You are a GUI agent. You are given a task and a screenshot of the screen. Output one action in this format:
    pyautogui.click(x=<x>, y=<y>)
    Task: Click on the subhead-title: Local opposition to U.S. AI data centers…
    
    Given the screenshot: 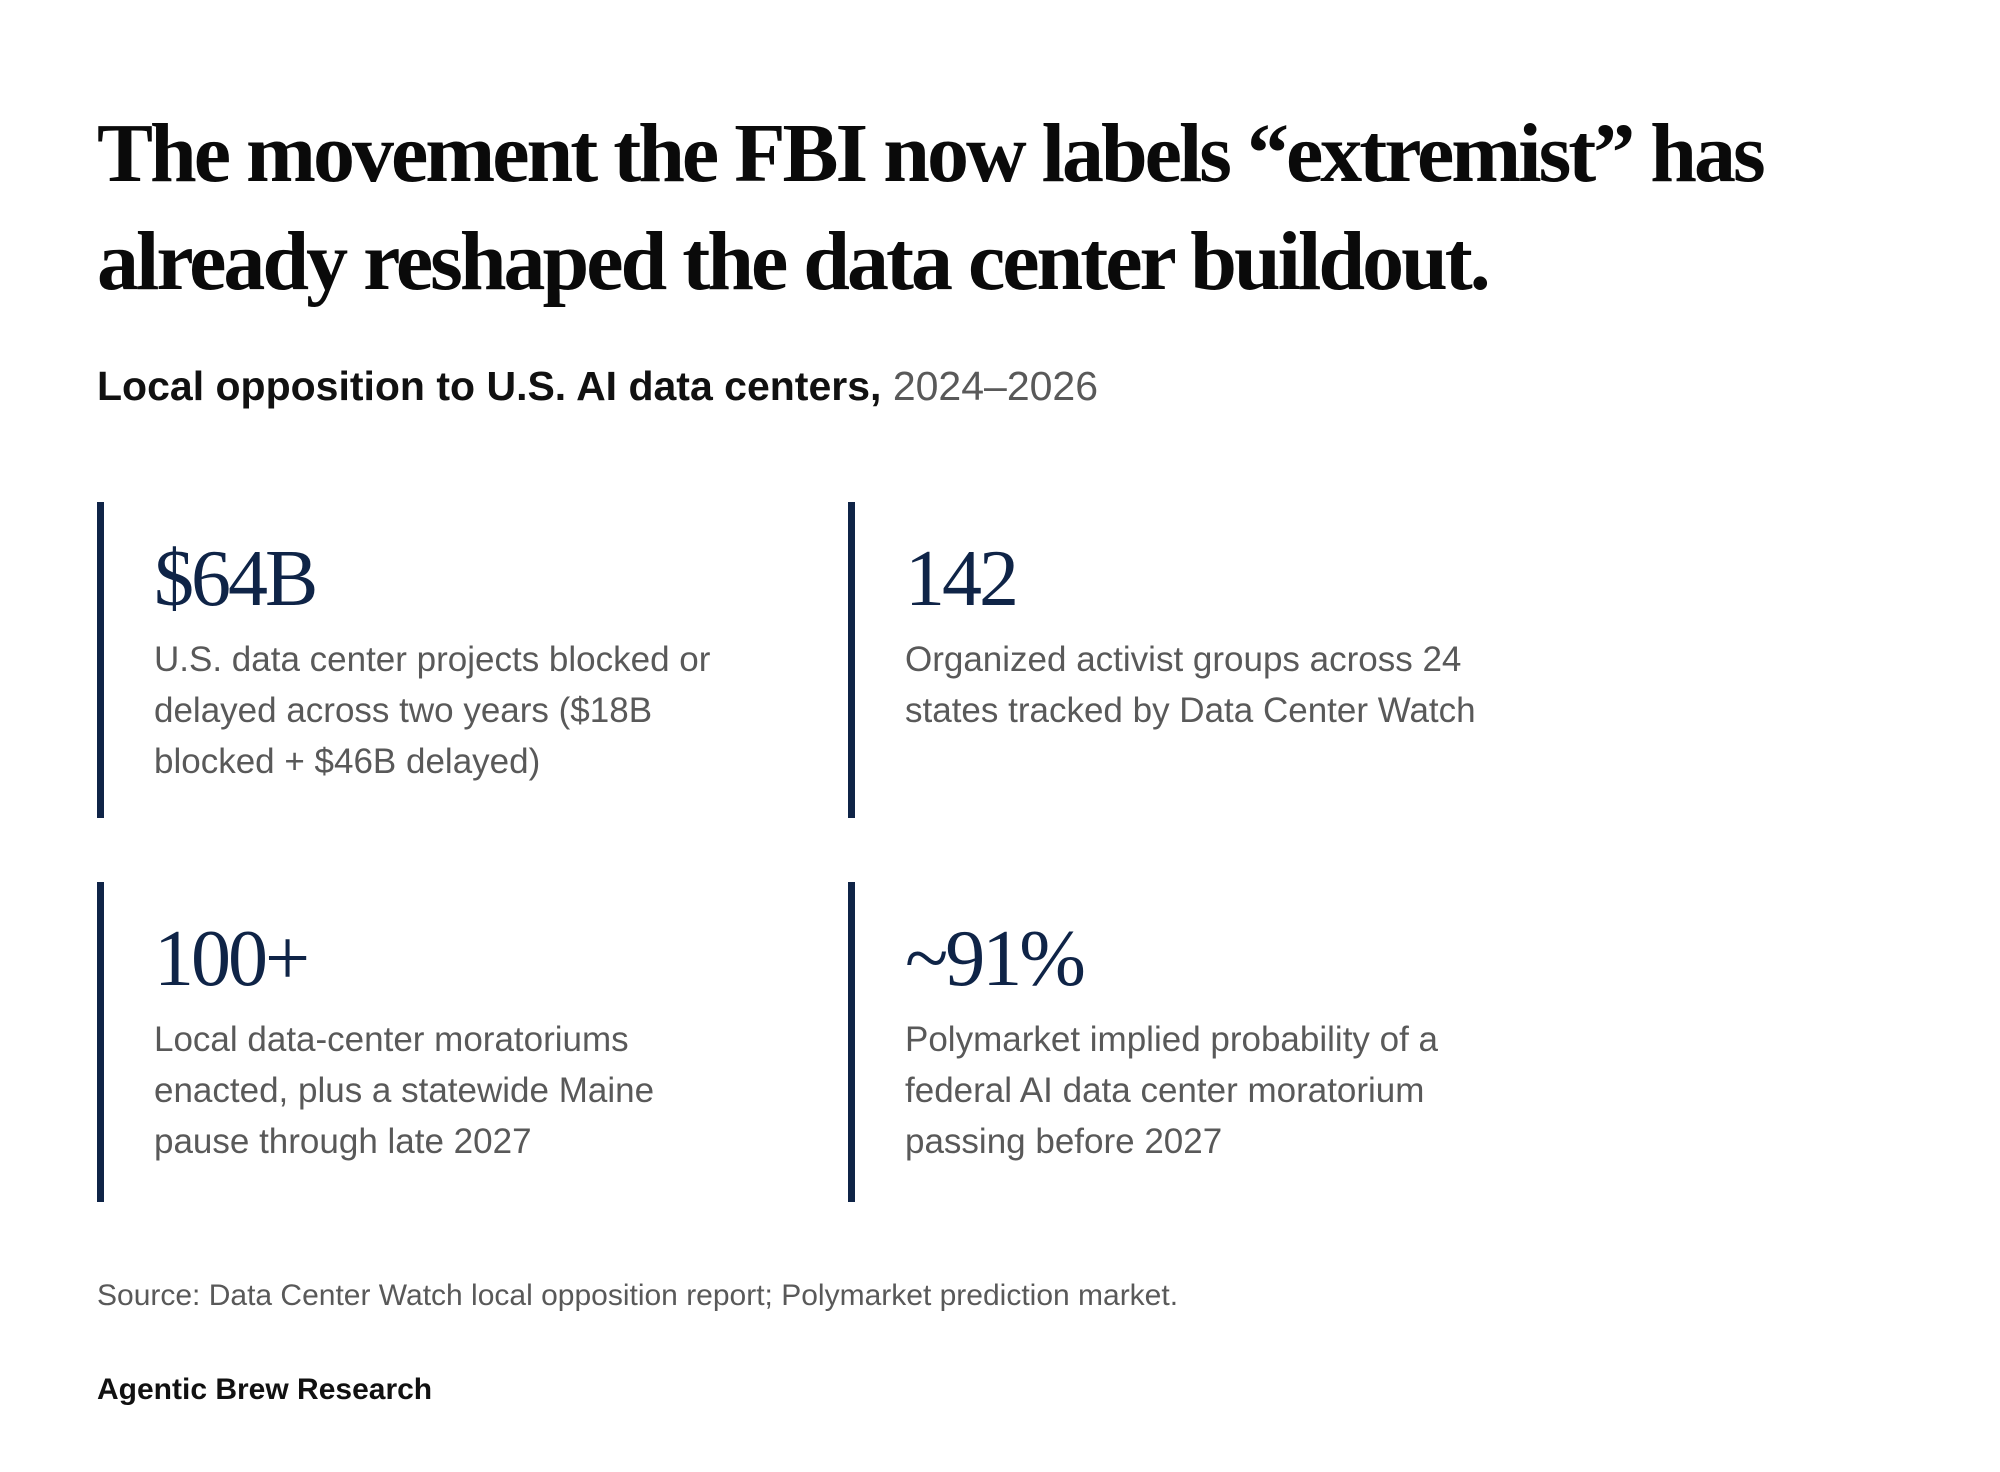 What is the action you would take?
    pyautogui.click(x=489, y=386)
    